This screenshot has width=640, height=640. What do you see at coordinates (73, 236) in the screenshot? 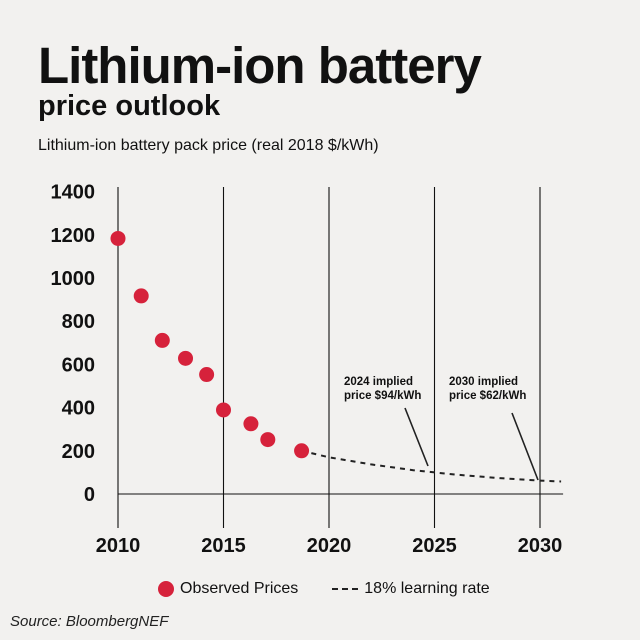
I see `y-tick-label: 1200` at bounding box center [73, 236].